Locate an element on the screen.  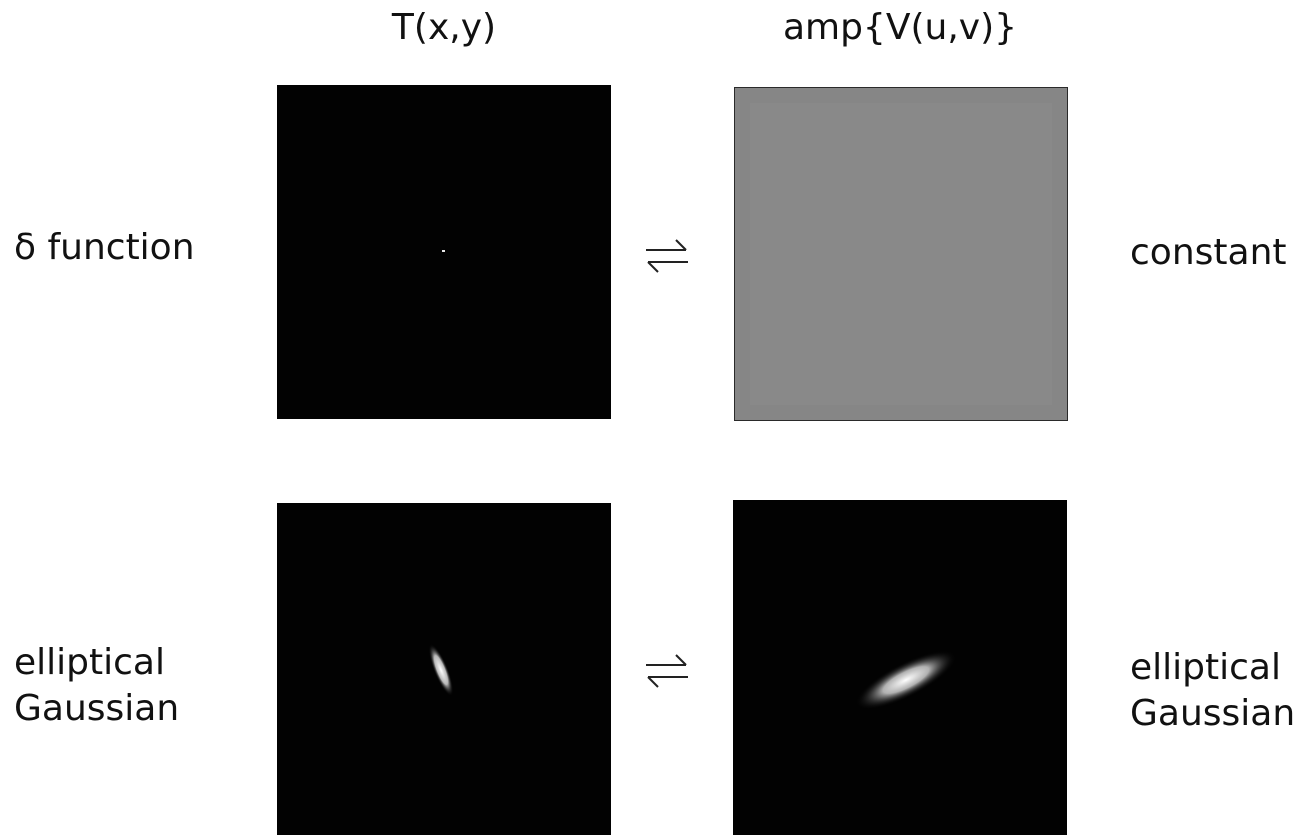
row2-right-label: elliptical Gaussian is located at coordinates (1212, 691).